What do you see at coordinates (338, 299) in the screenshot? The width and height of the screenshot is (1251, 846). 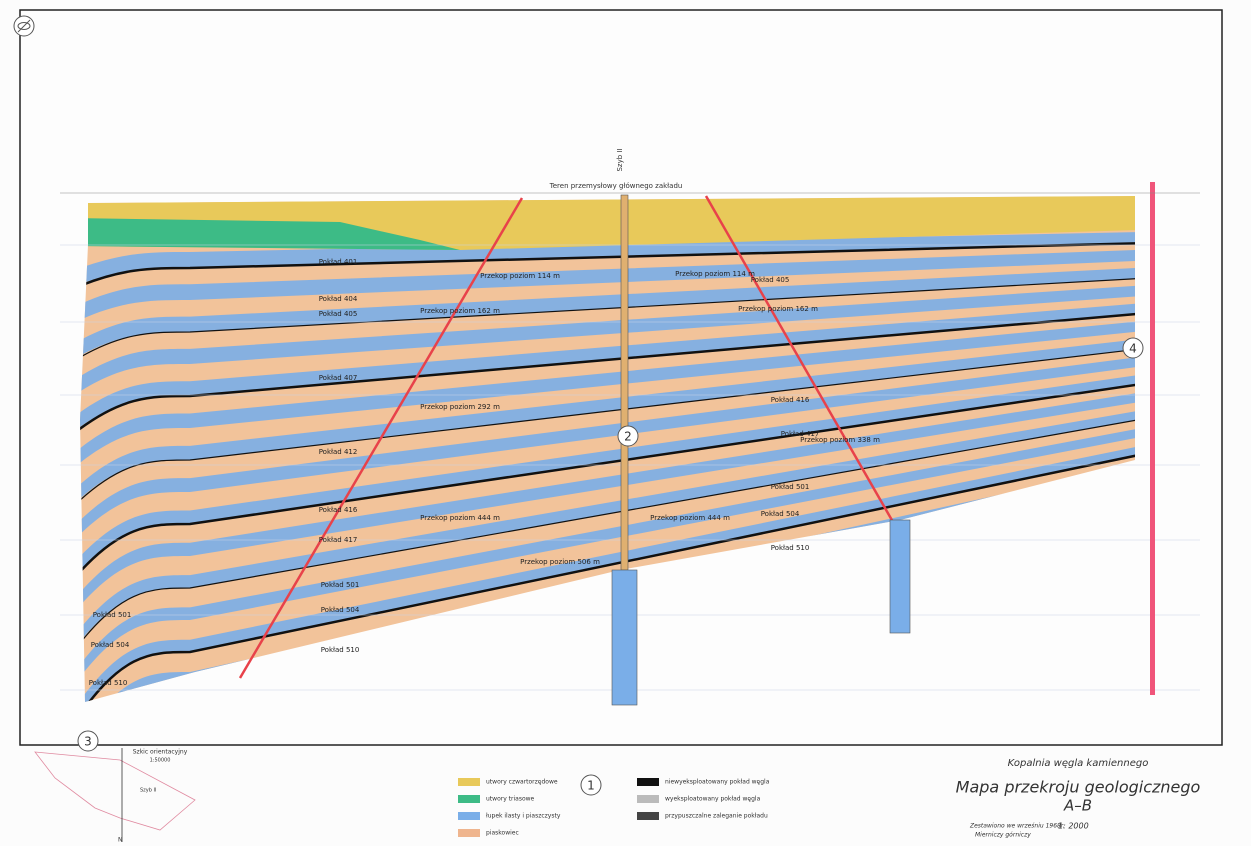 I see `seam-label: Pokład 404` at bounding box center [338, 299].